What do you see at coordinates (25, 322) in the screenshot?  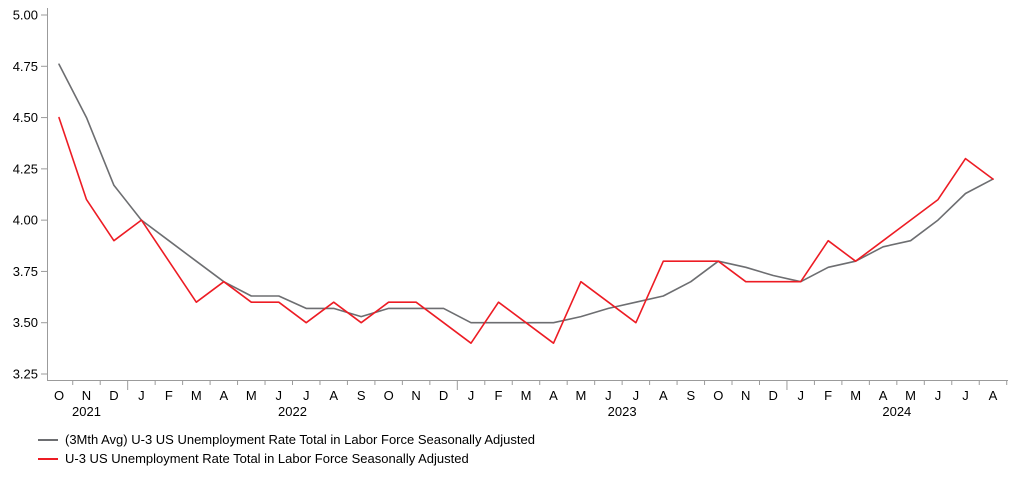 I see `y-tick-label: 3.50` at bounding box center [25, 322].